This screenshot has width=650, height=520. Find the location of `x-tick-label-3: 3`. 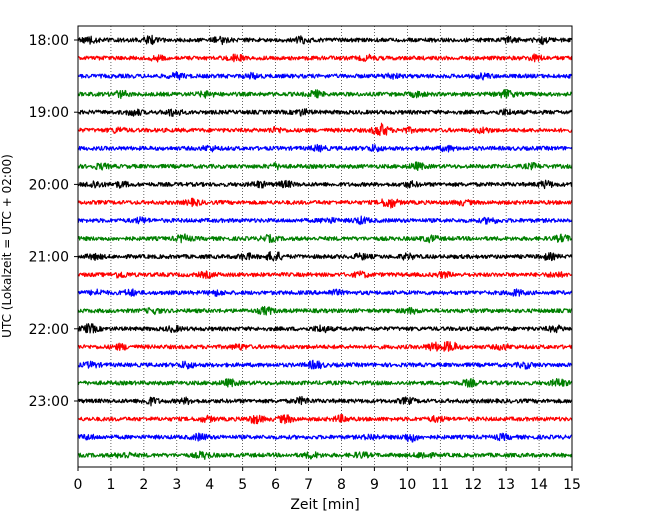

x-tick-label-3: 3 is located at coordinates (176, 485).